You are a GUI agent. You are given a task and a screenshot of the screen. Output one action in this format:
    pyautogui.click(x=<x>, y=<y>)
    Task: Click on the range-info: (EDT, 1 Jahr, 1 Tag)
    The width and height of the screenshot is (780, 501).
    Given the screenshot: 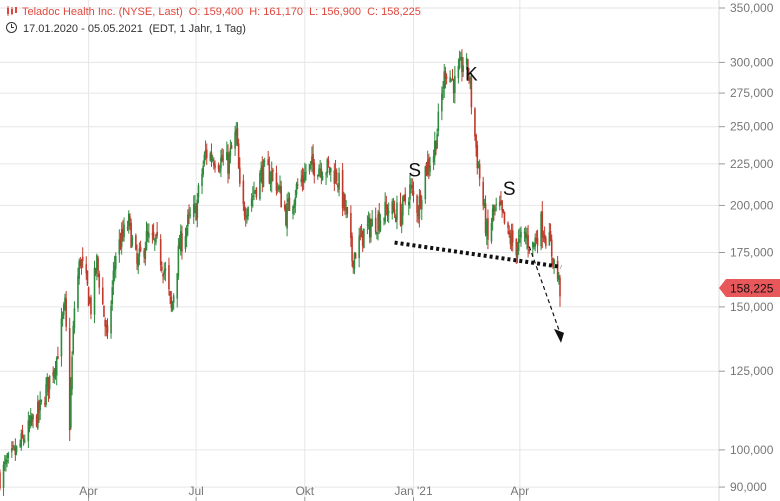 What is the action you would take?
    pyautogui.click(x=197, y=29)
    